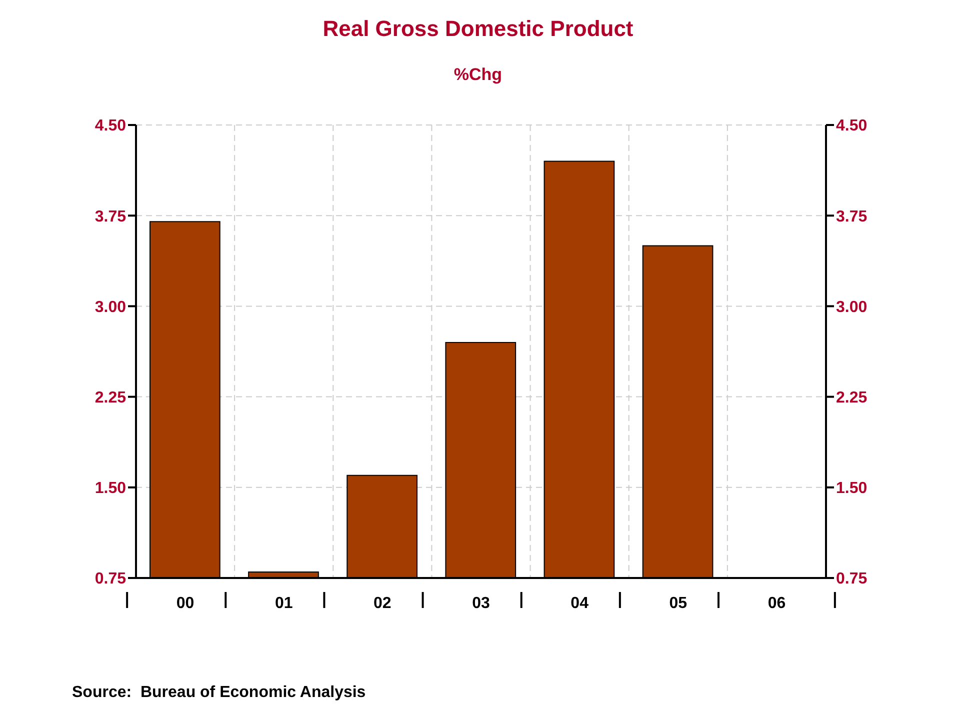  Describe the element at coordinates (852, 217) in the screenshot. I see `y2-tick-label: 3.75` at that location.